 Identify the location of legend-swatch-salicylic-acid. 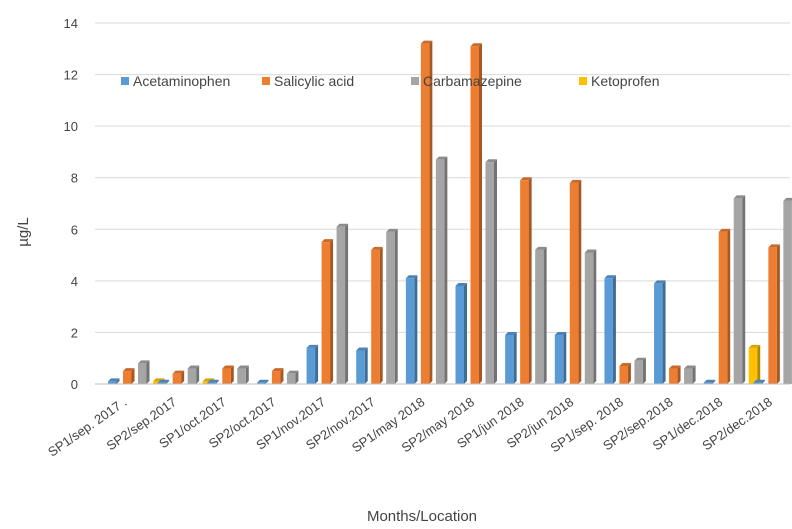
(266, 81).